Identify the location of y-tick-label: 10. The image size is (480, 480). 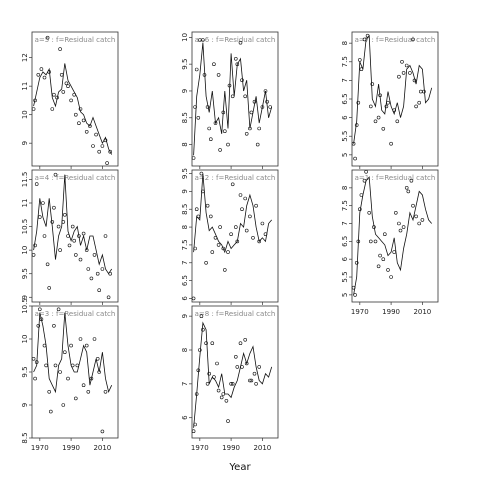
(25, 114).